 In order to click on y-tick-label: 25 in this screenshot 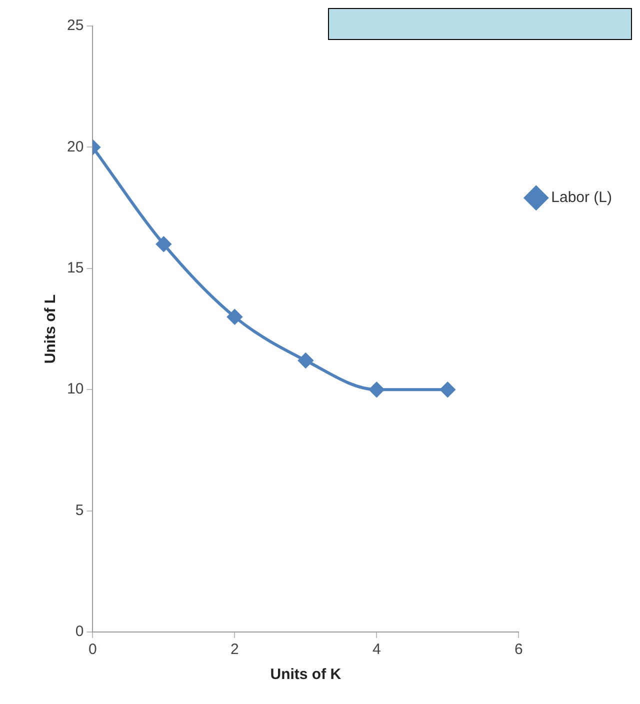, I will do `click(75, 25)`.